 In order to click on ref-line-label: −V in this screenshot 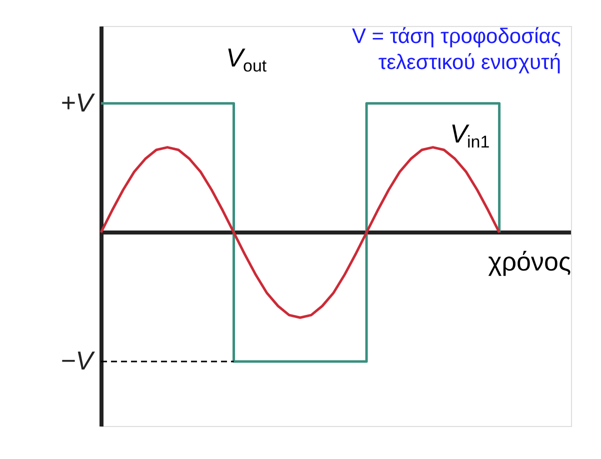, I will do `click(78, 360)`.